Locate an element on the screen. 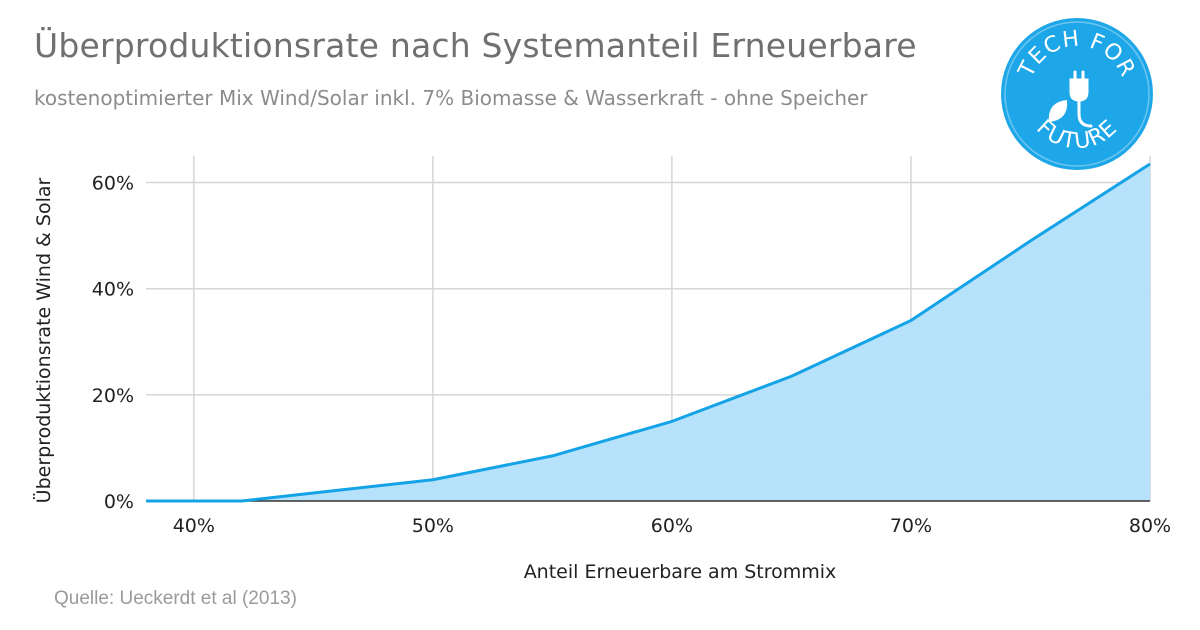  plug-leaf-icon is located at coordinates (1070, 99).